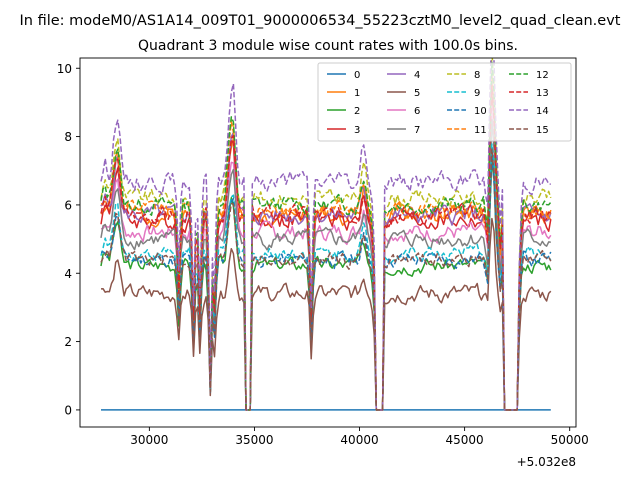 The height and width of the screenshot is (480, 640). Describe the element at coordinates (357, 111) in the screenshot. I see `legend-label-2: 2` at that location.